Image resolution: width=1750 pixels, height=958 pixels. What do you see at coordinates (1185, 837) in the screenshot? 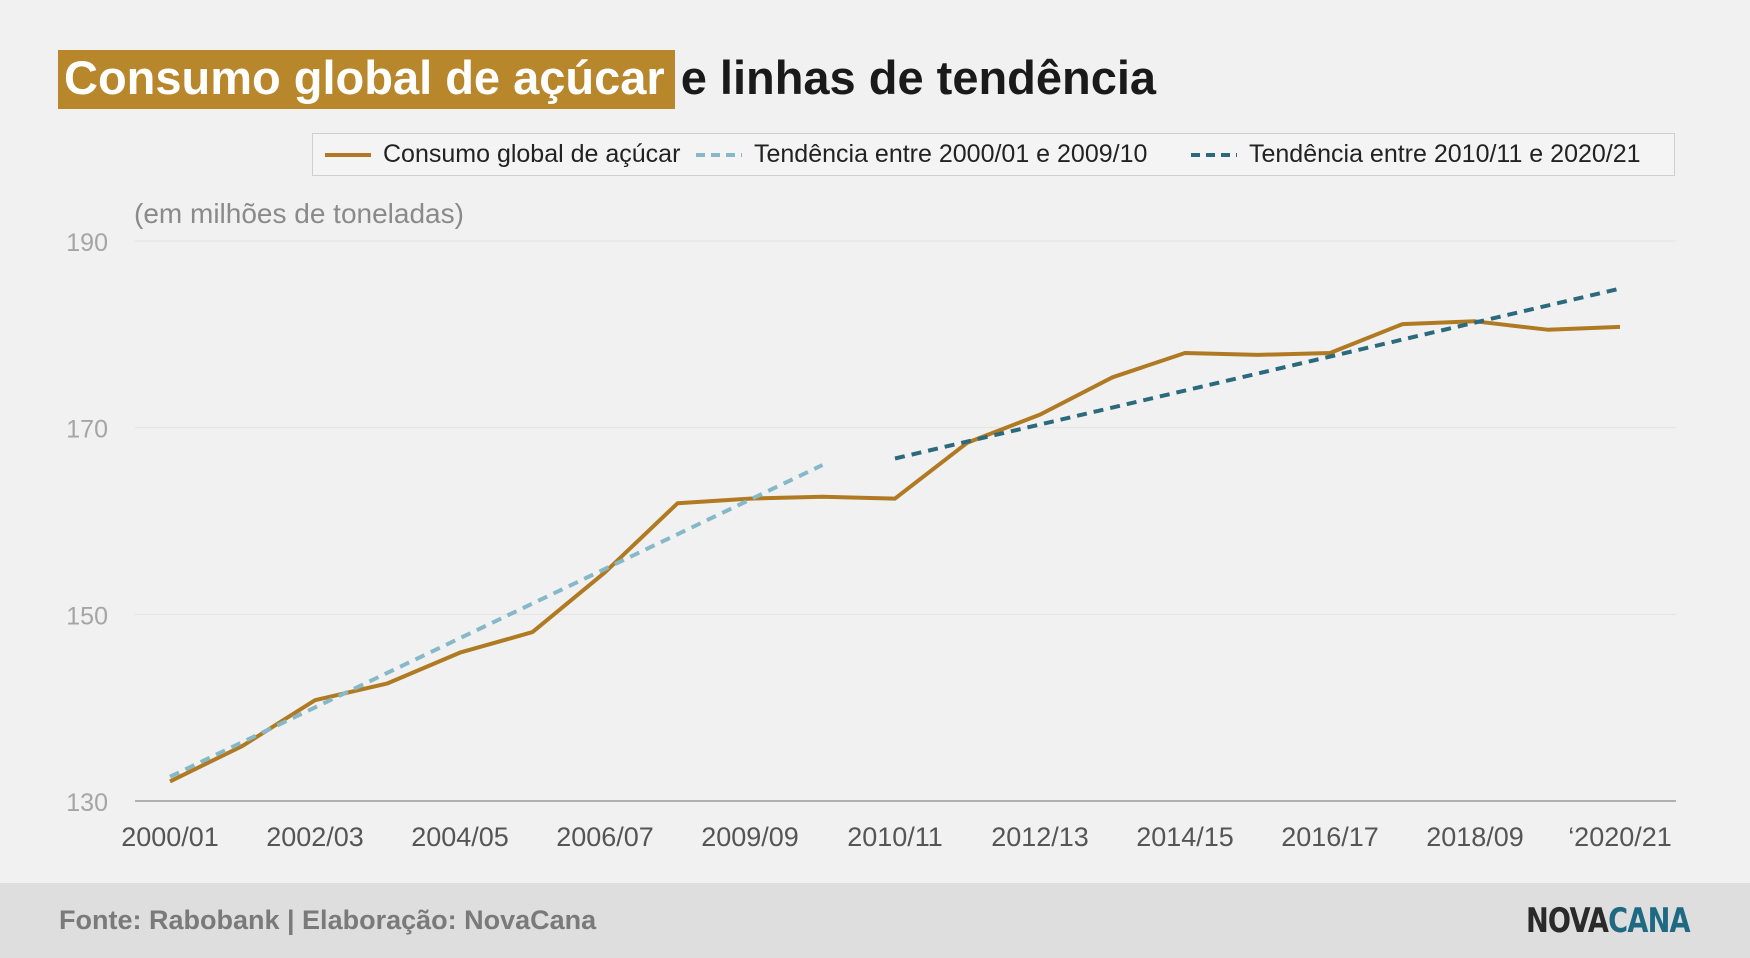
I see `x-tick-label: 2014/15` at bounding box center [1185, 837].